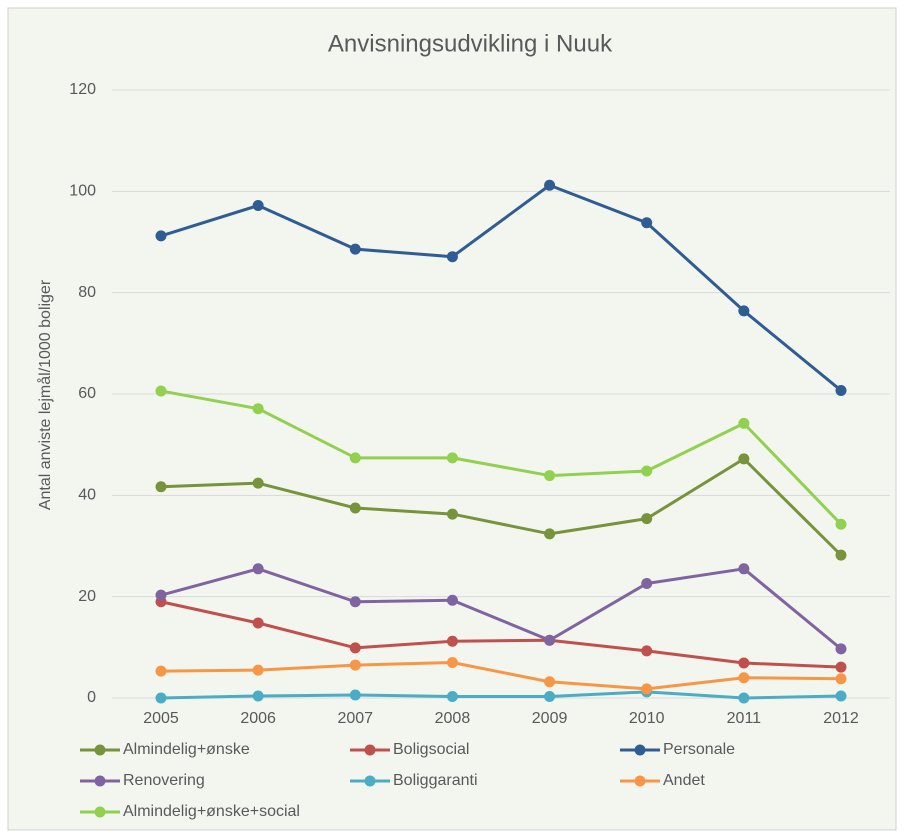  I want to click on y-tick-label: 80, so click(87, 292).